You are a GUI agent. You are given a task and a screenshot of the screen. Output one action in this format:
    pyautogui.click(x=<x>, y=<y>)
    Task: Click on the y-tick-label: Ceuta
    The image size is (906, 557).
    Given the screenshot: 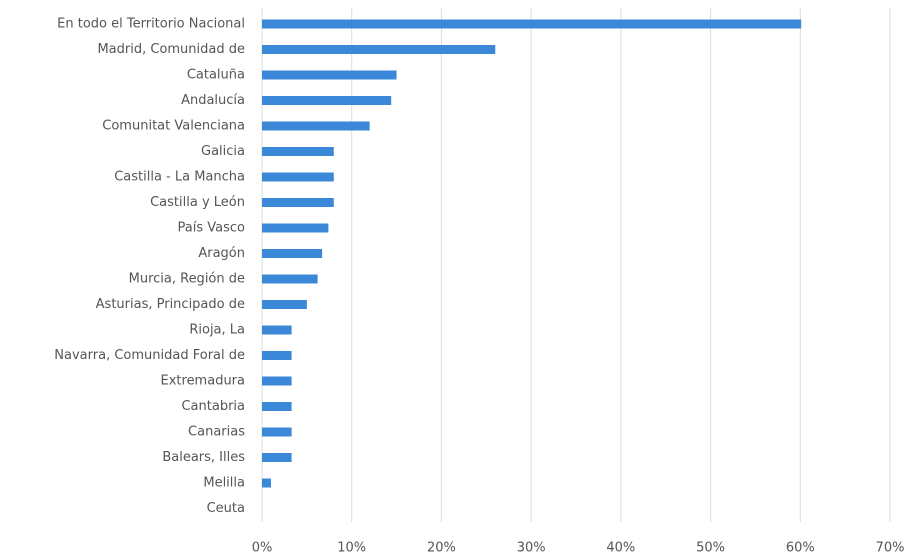 What is the action you would take?
    pyautogui.click(x=226, y=508)
    